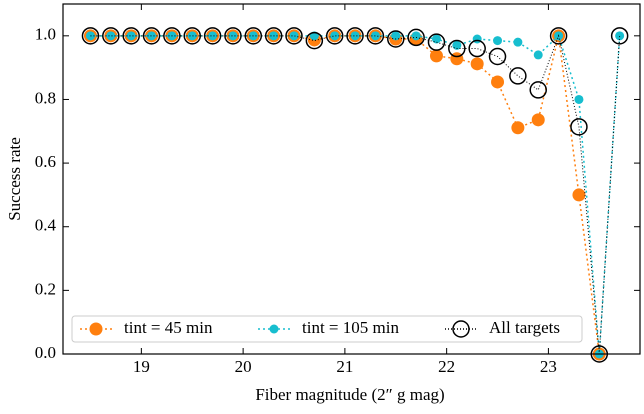 Image resolution: width=644 pixels, height=414 pixels. I want to click on legend: tint = 45 min tint = 105 min All targets, so click(327, 329).